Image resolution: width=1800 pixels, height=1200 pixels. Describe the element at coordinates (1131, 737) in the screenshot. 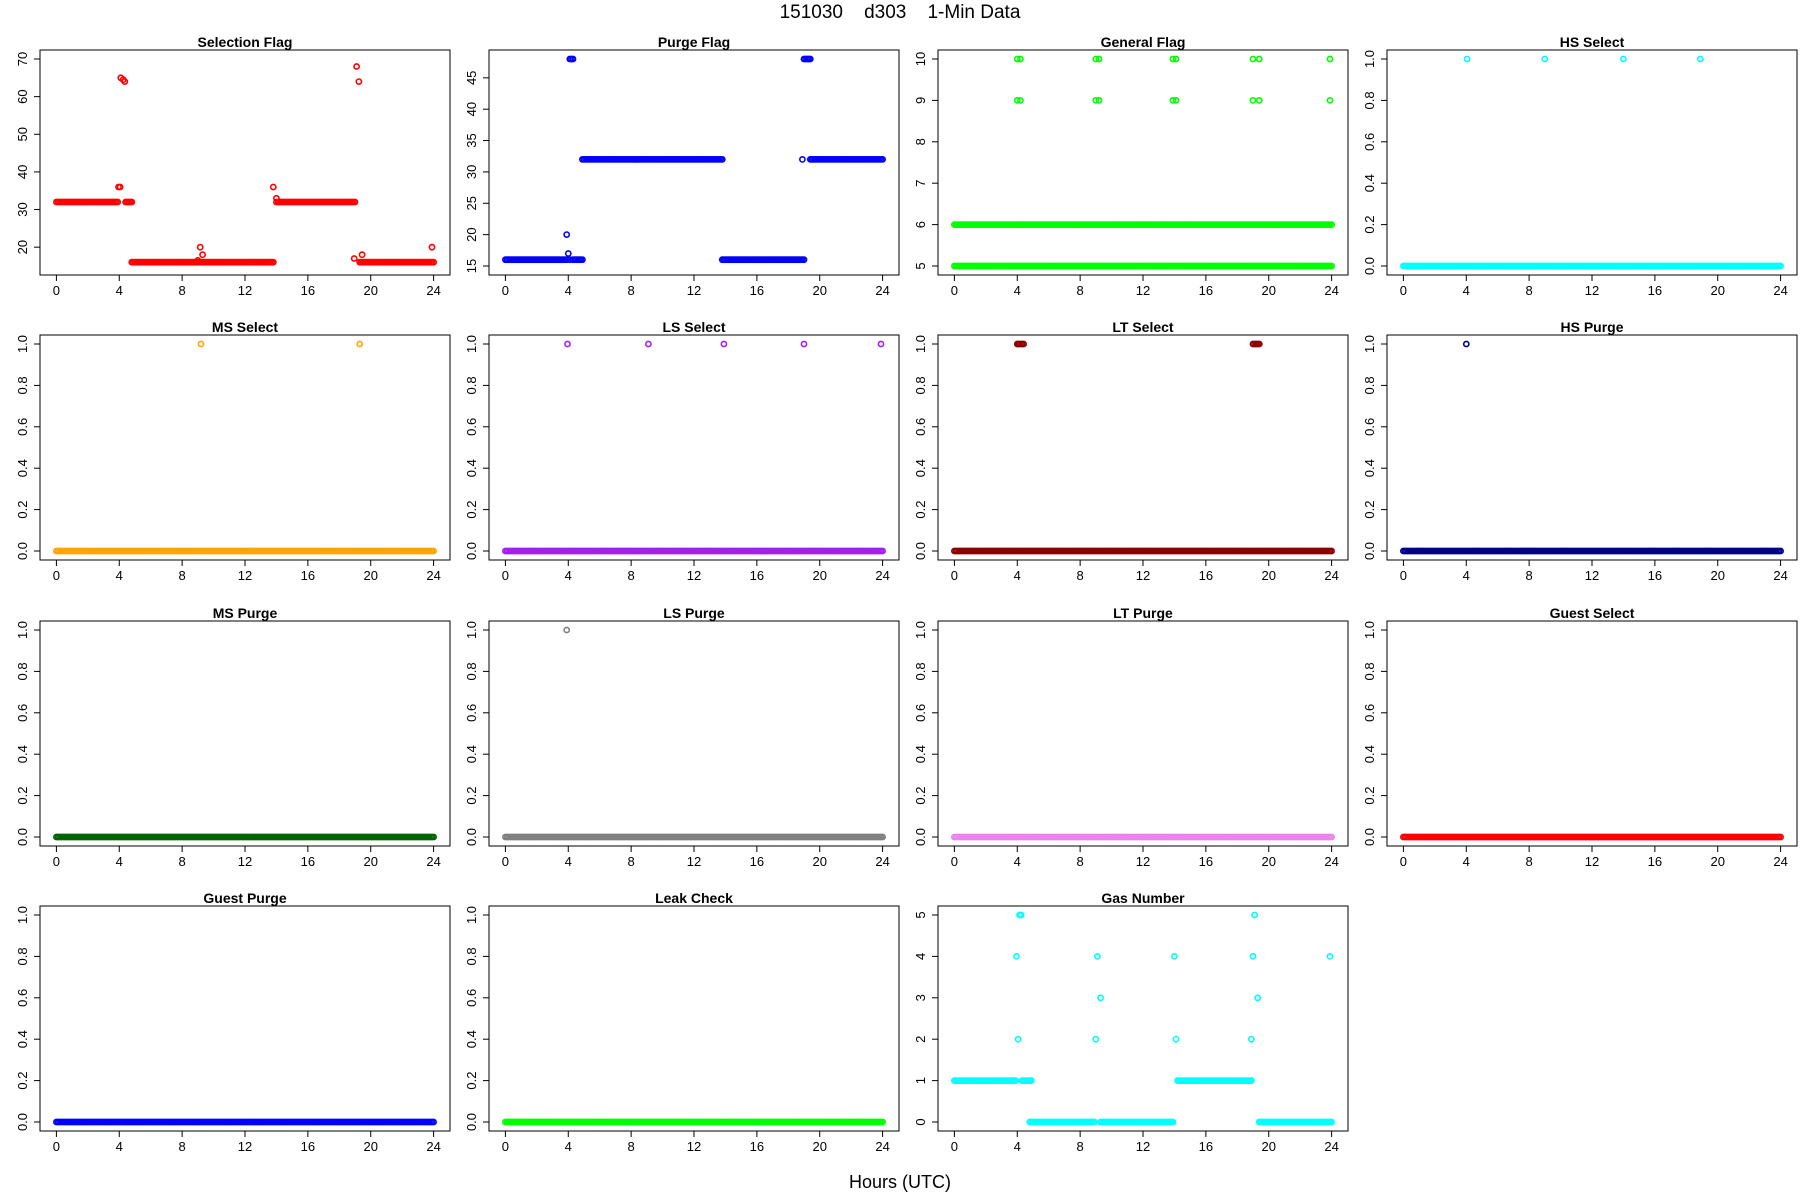

I see `panel-lt-purge: LT Purge 0 4 8 12 16 20 24 0.0 0.2 0.4 0.6 0.8 1.0` at that location.